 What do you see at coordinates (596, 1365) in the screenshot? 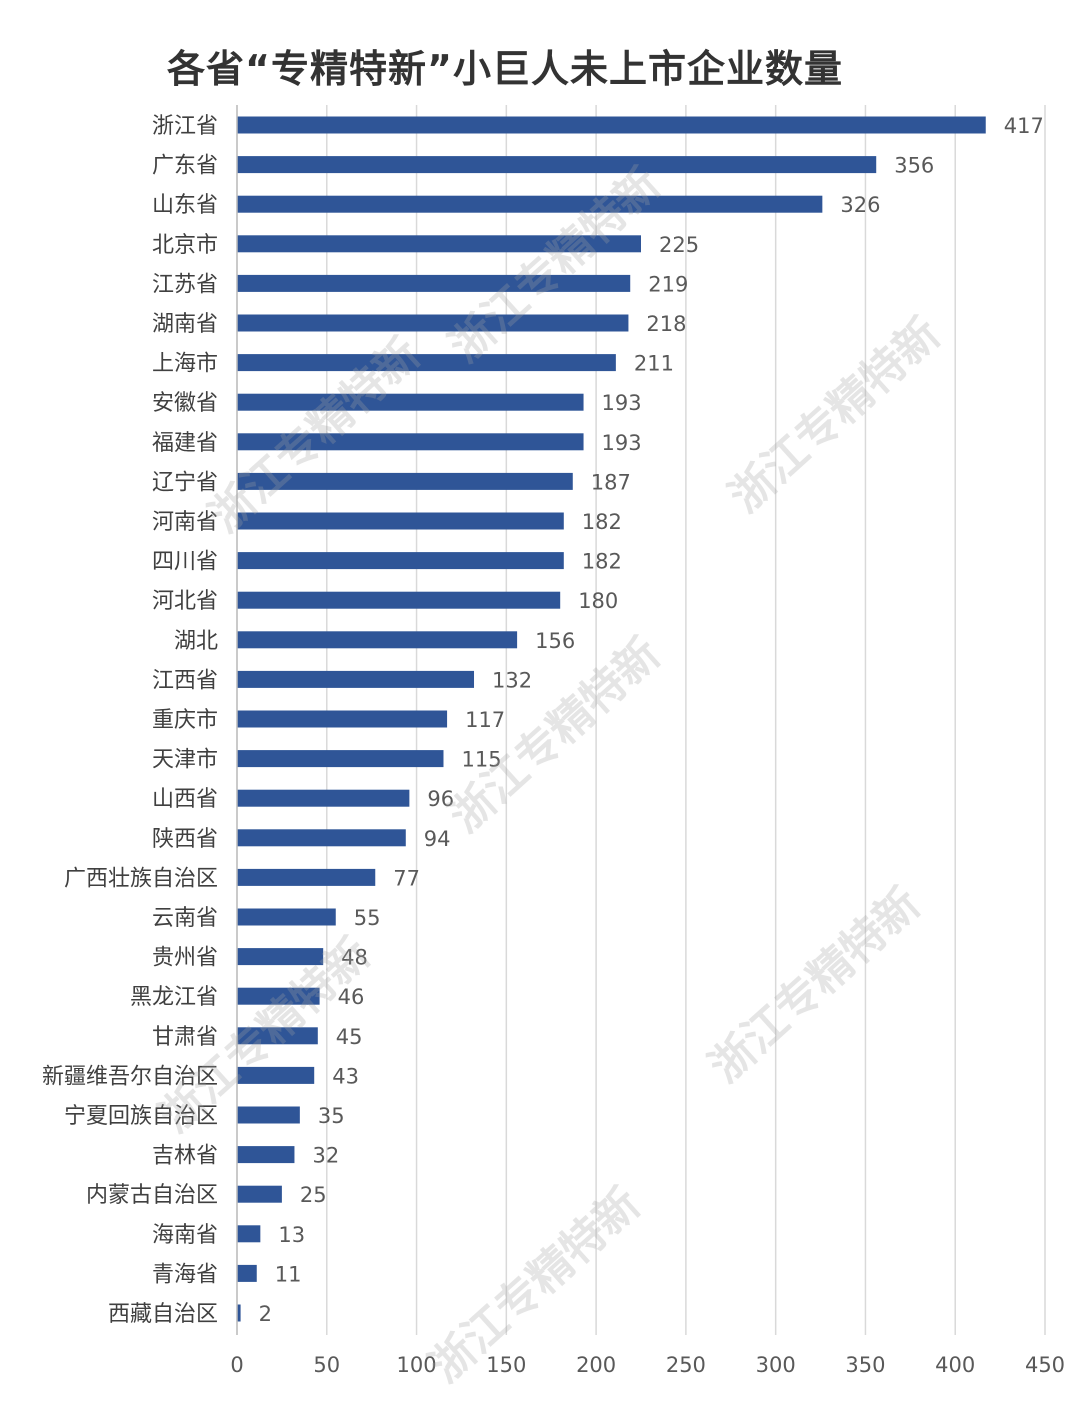
I see `x-tick-label: 200` at bounding box center [596, 1365].